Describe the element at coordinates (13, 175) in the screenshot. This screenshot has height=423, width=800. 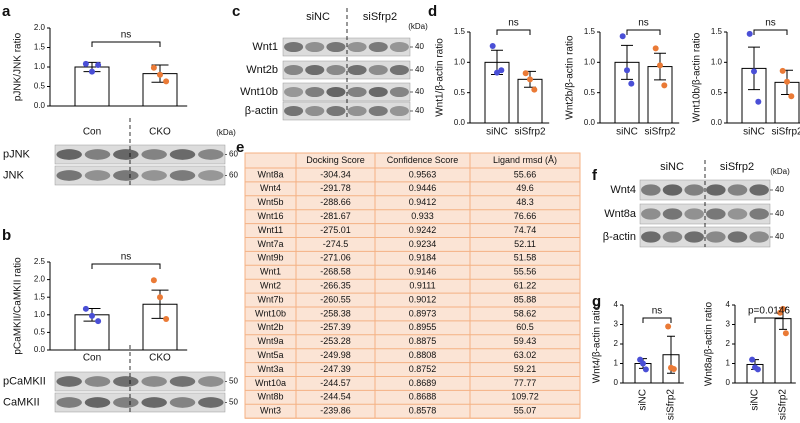
I see `blot-label: JNK` at that location.